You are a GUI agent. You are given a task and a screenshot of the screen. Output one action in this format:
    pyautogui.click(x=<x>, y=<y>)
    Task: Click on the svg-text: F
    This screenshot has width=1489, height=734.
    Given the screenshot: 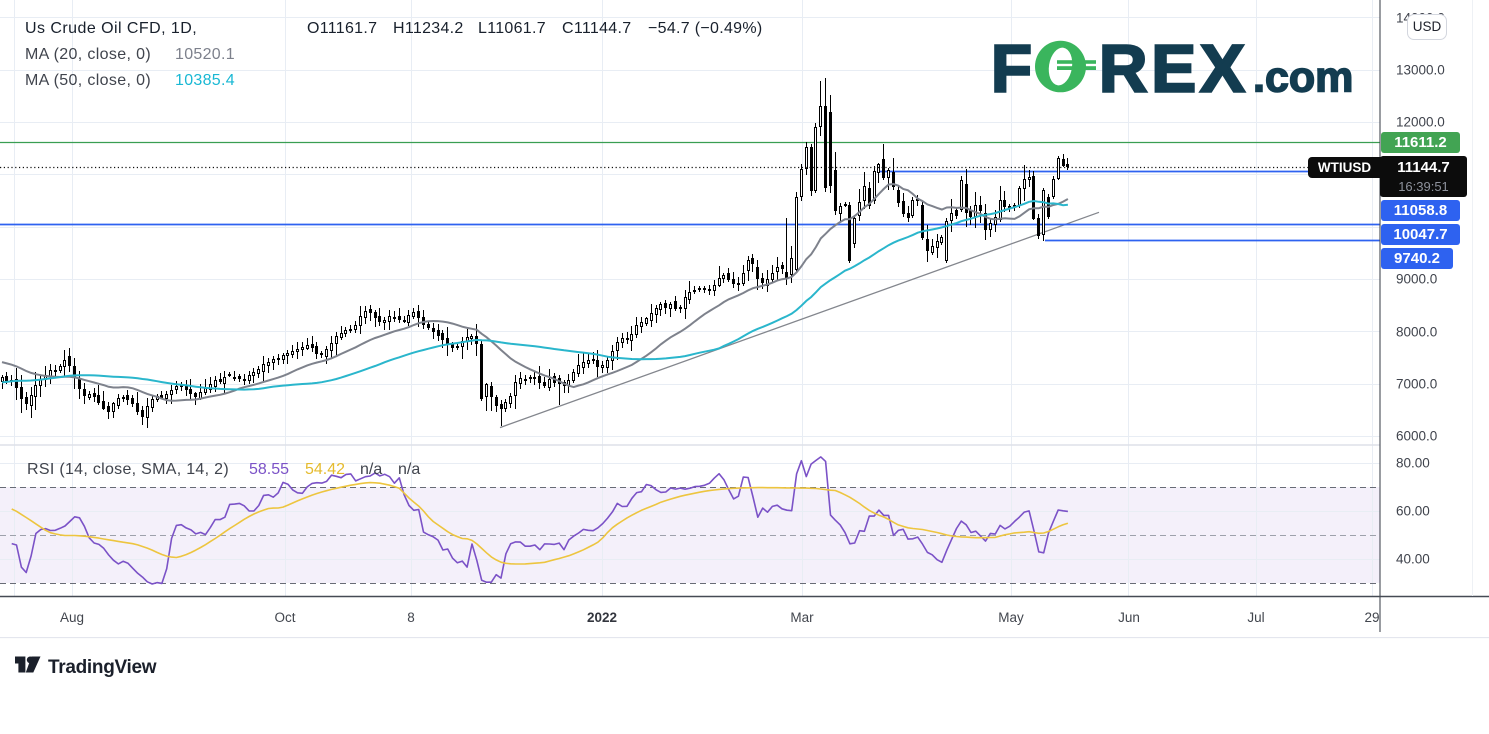 What is the action you would take?
    pyautogui.click(x=1011, y=65)
    